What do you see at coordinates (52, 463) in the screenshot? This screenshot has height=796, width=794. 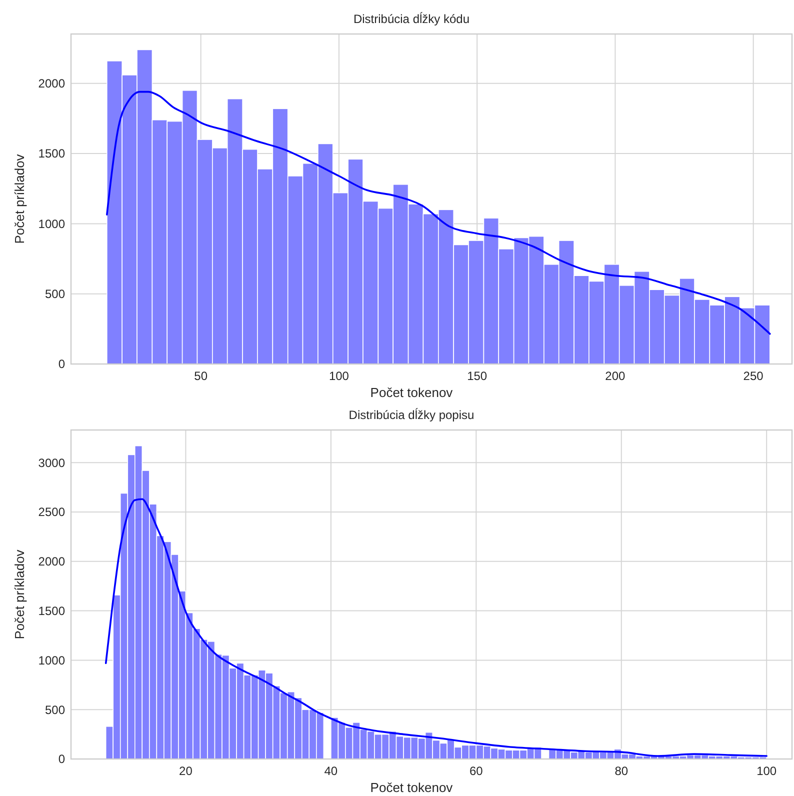 I see `y-tick-label: 3000` at bounding box center [52, 463].